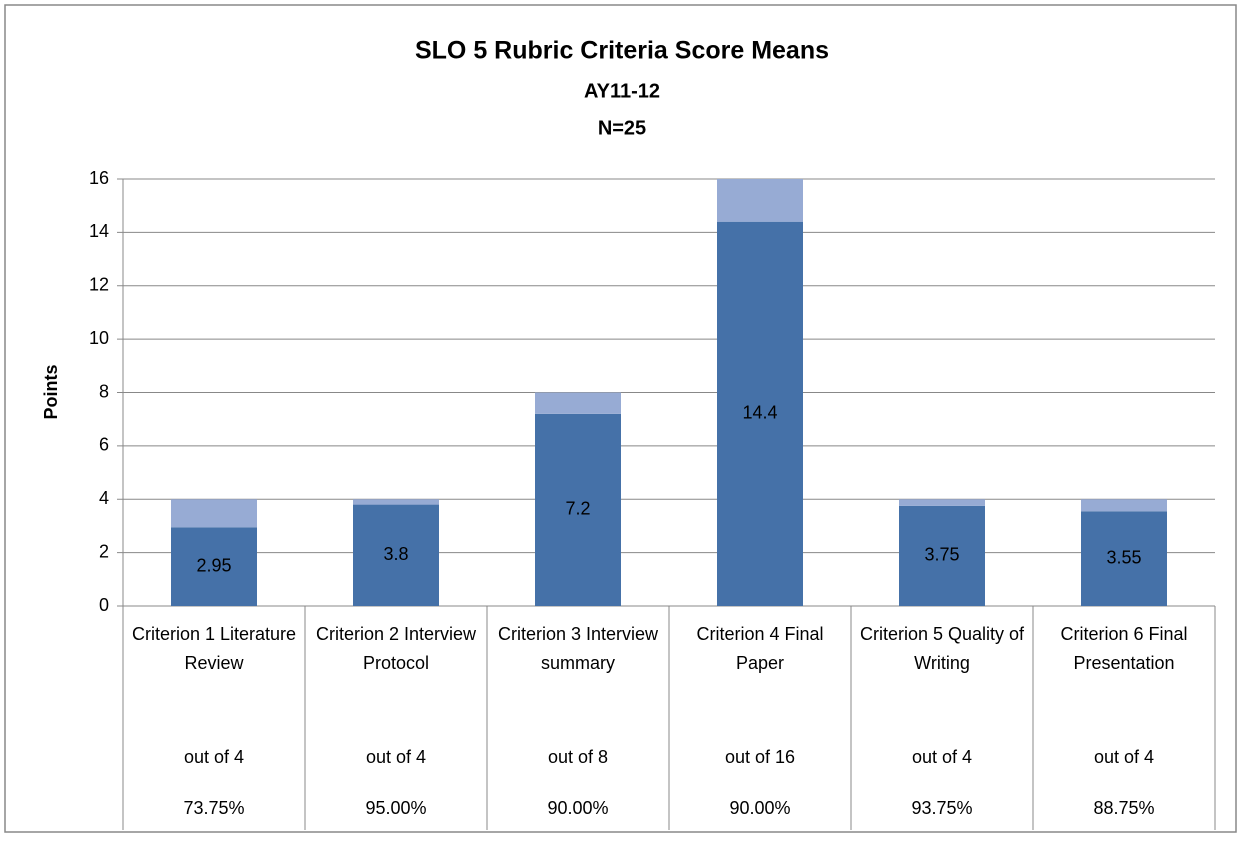 The width and height of the screenshot is (1244, 845). I want to click on x-tick-label-box: Criterion 5 Quality of Writing, so click(942, 648).